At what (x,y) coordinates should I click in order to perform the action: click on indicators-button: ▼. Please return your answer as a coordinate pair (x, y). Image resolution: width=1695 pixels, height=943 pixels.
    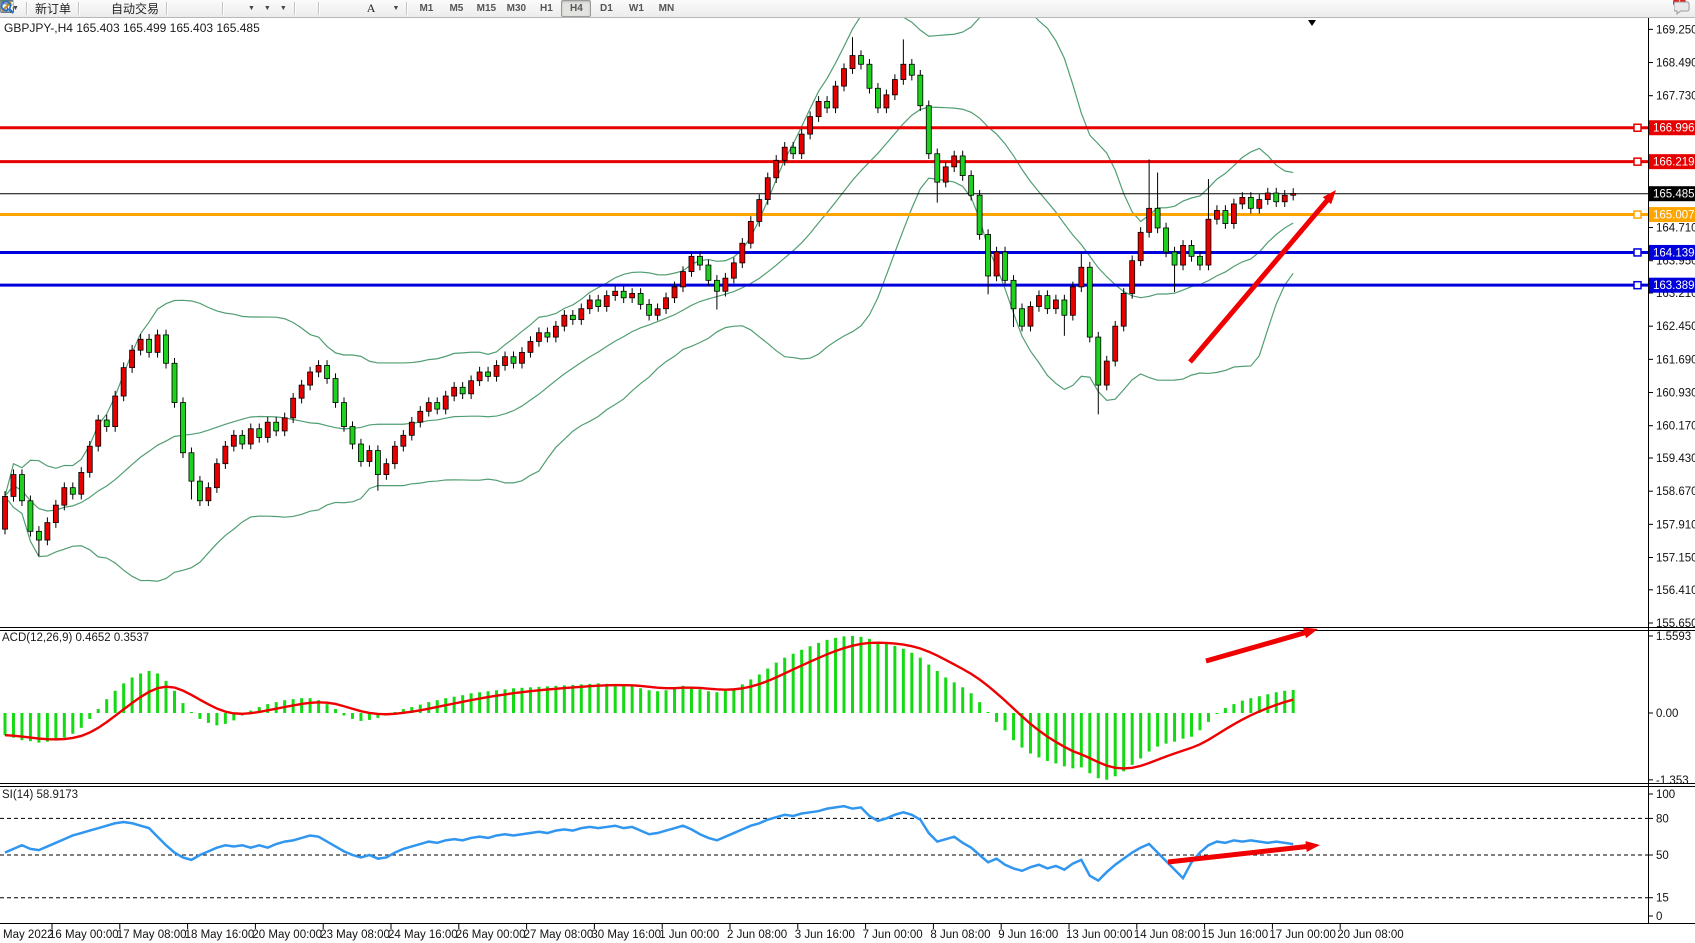
    Looking at the image, I should click on (130, 8).